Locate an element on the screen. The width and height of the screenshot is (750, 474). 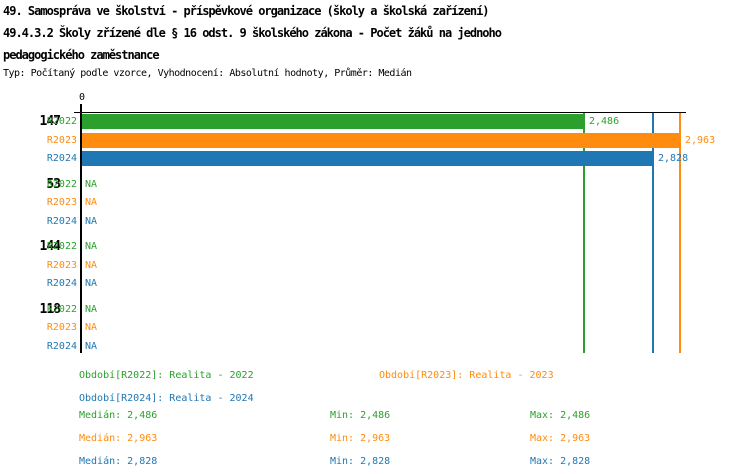
group-label: 144 is located at coordinates (50, 246).